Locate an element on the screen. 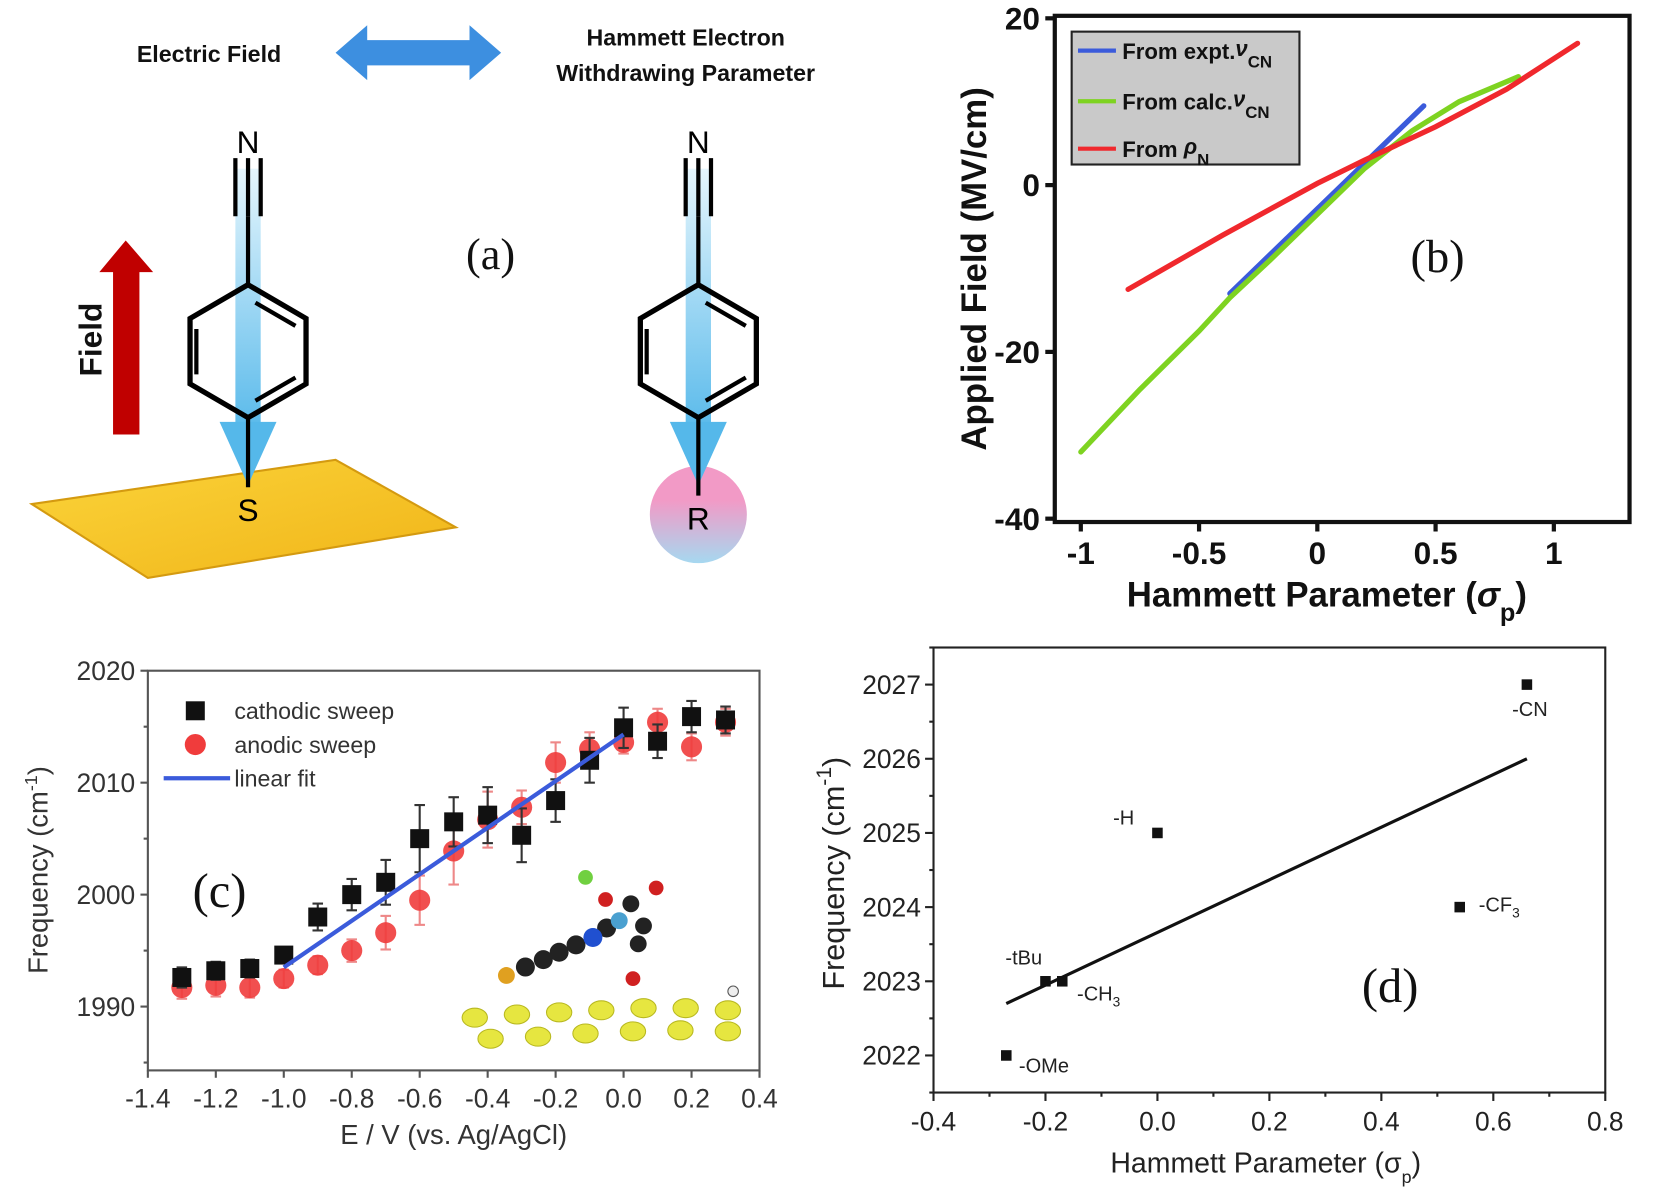 This screenshot has height=1198, width=1654. legend-label: anodic sweep is located at coordinates (305, 745).